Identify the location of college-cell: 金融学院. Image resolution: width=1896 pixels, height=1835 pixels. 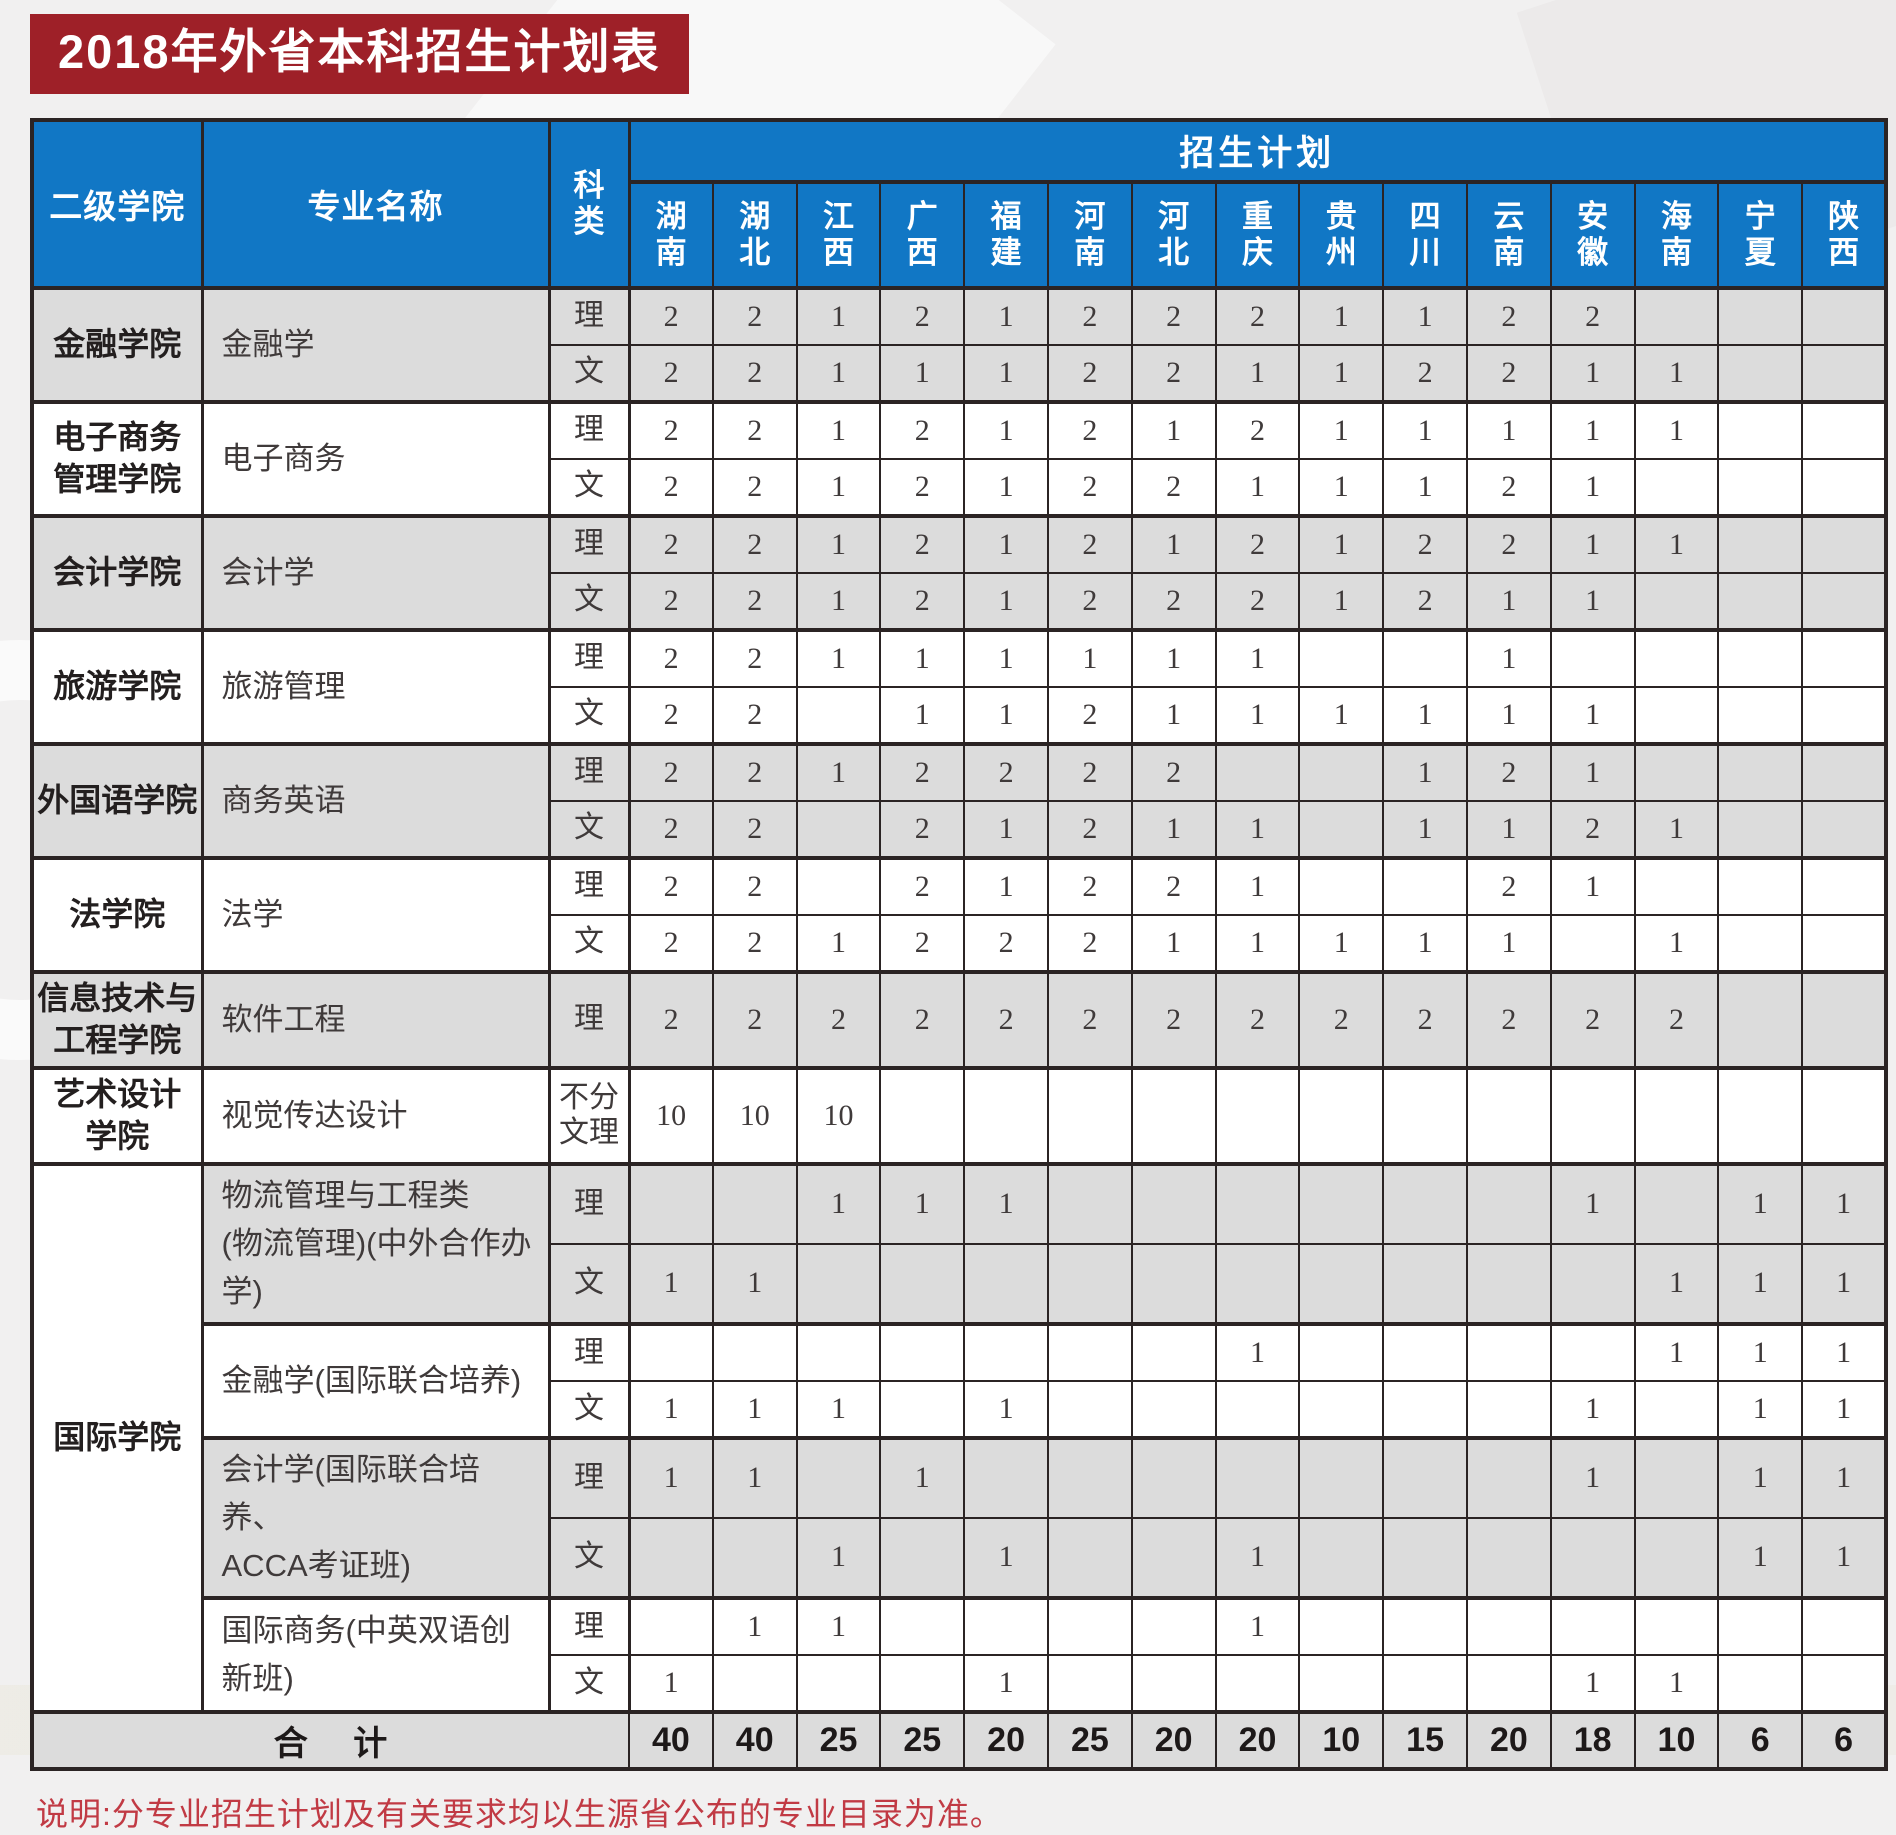
(117, 344).